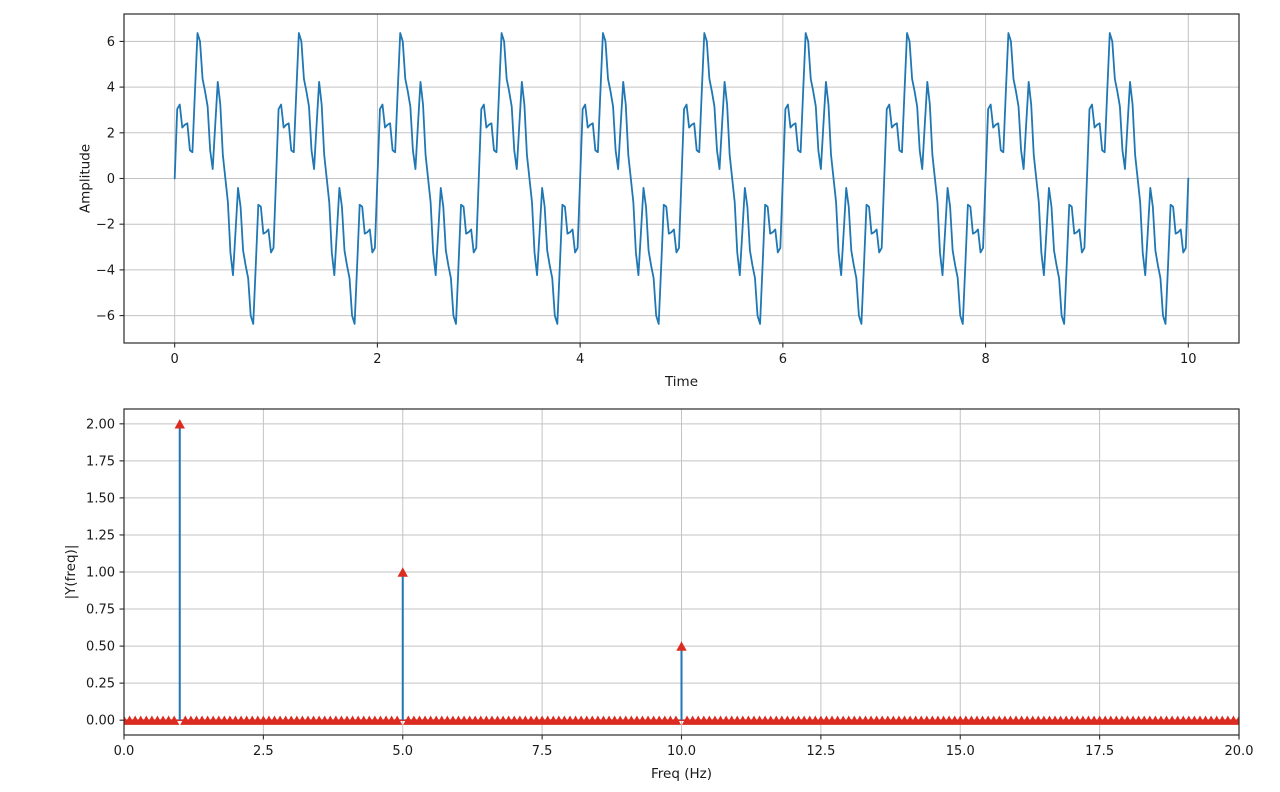  Describe the element at coordinates (111, 88) in the screenshot. I see `y-tick-label: 4` at that location.